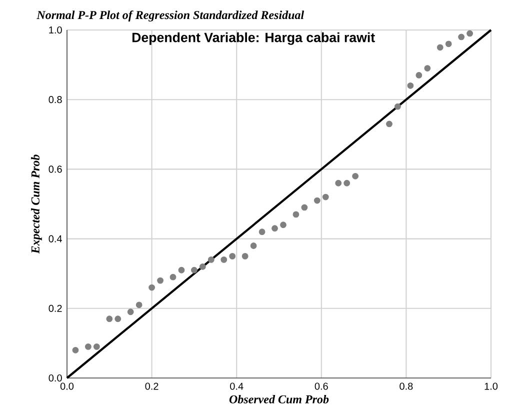 The width and height of the screenshot is (506, 417). Describe the element at coordinates (491, 386) in the screenshot. I see `x-tick-label: 1.0` at that location.